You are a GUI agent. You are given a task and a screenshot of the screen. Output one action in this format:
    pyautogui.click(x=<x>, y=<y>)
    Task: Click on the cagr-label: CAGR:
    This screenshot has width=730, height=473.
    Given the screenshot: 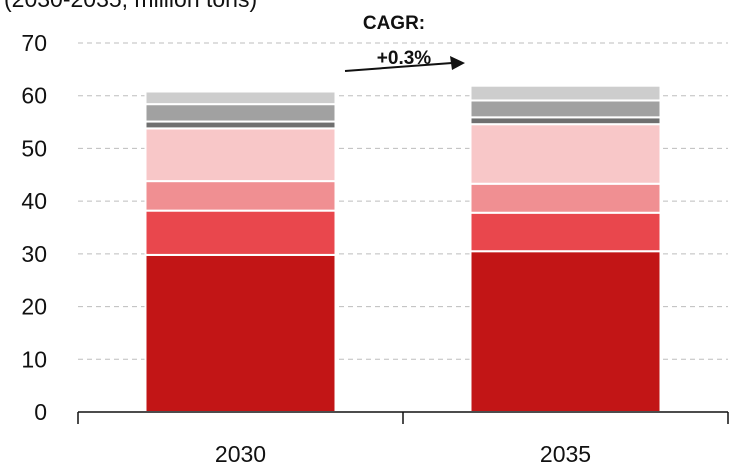 What is the action you would take?
    pyautogui.click(x=394, y=23)
    